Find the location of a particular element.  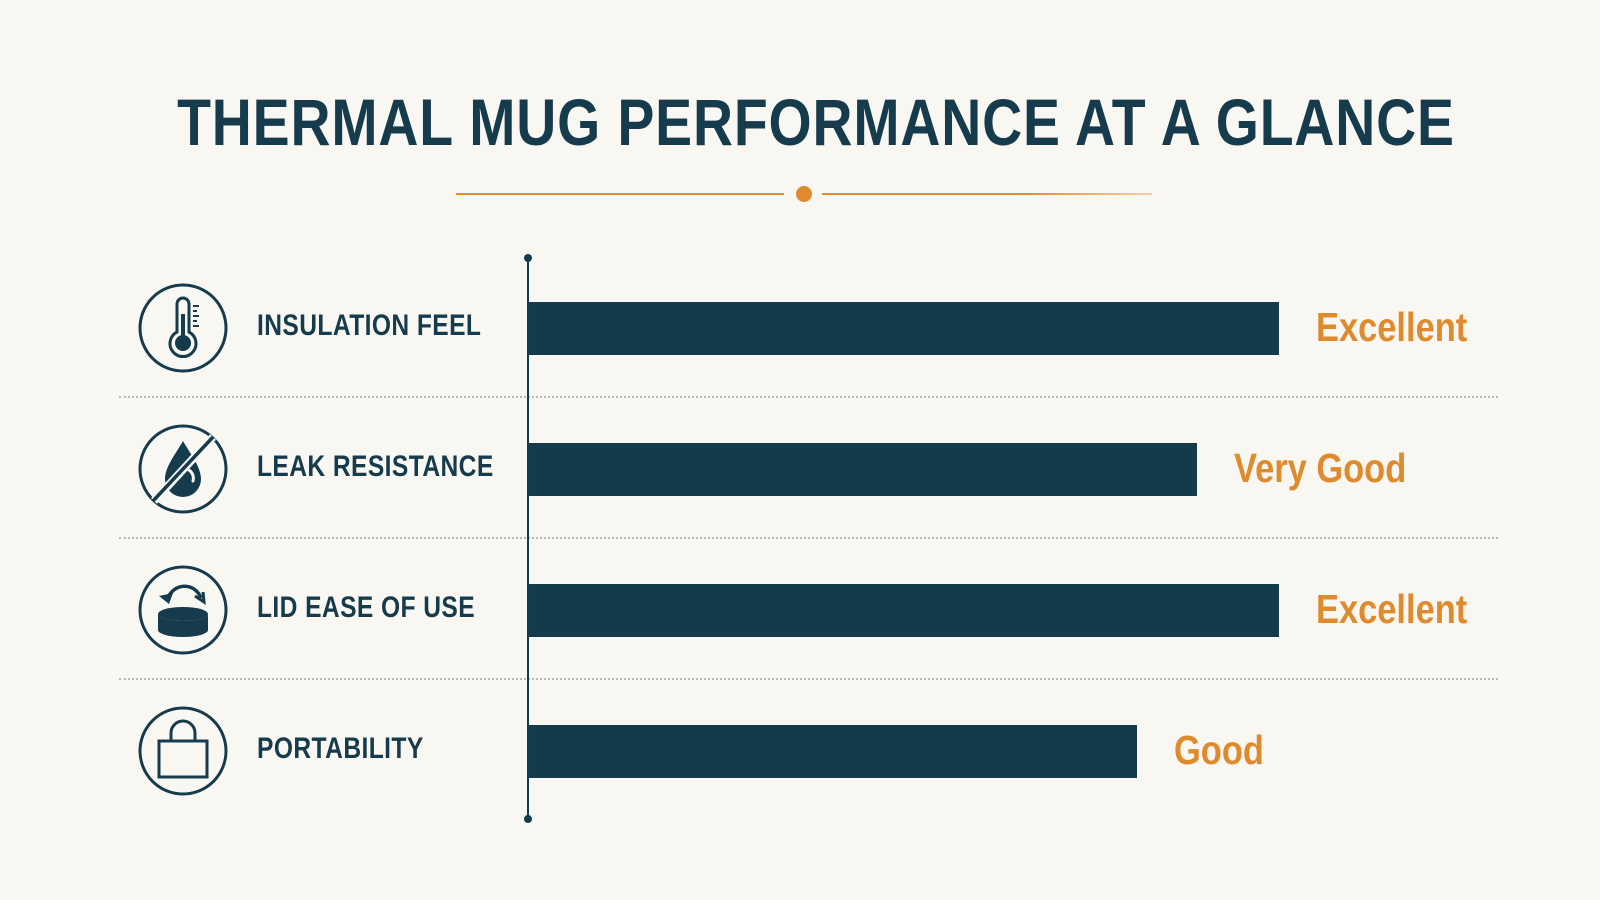

lid-rotate-icon is located at coordinates (183, 610).